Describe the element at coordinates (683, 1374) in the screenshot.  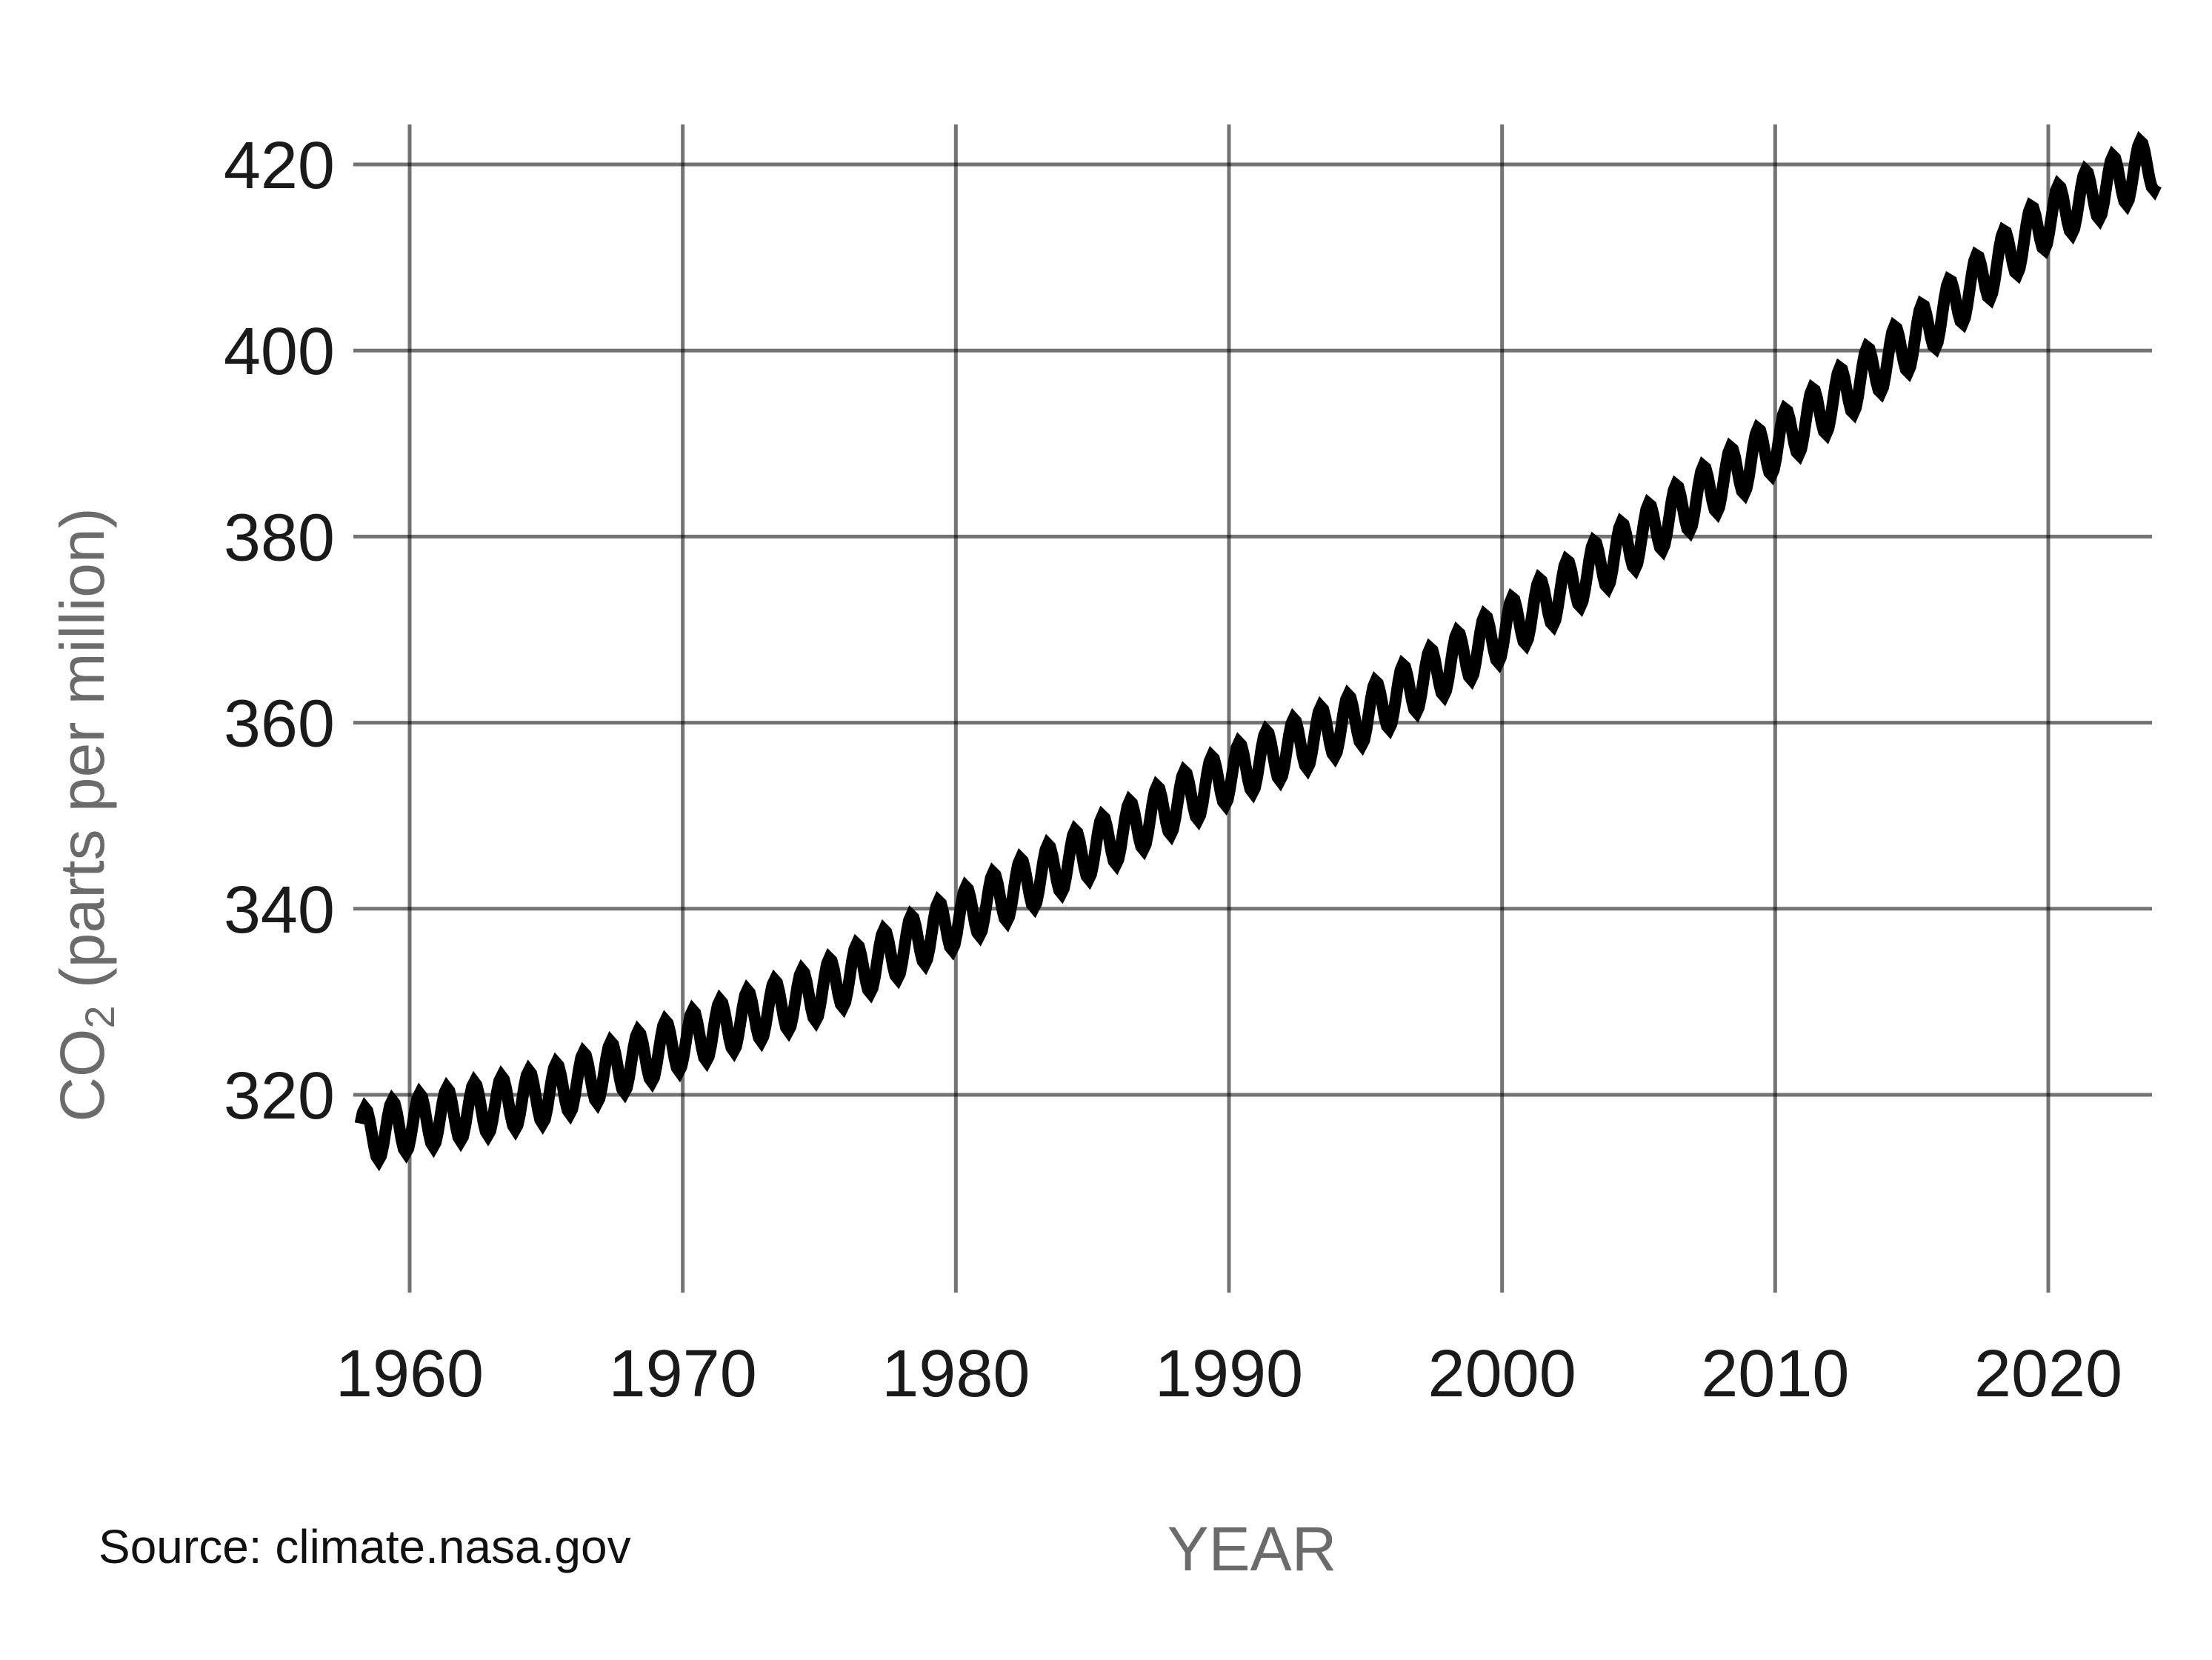
I see `x-tick-label-1970: 1970` at that location.